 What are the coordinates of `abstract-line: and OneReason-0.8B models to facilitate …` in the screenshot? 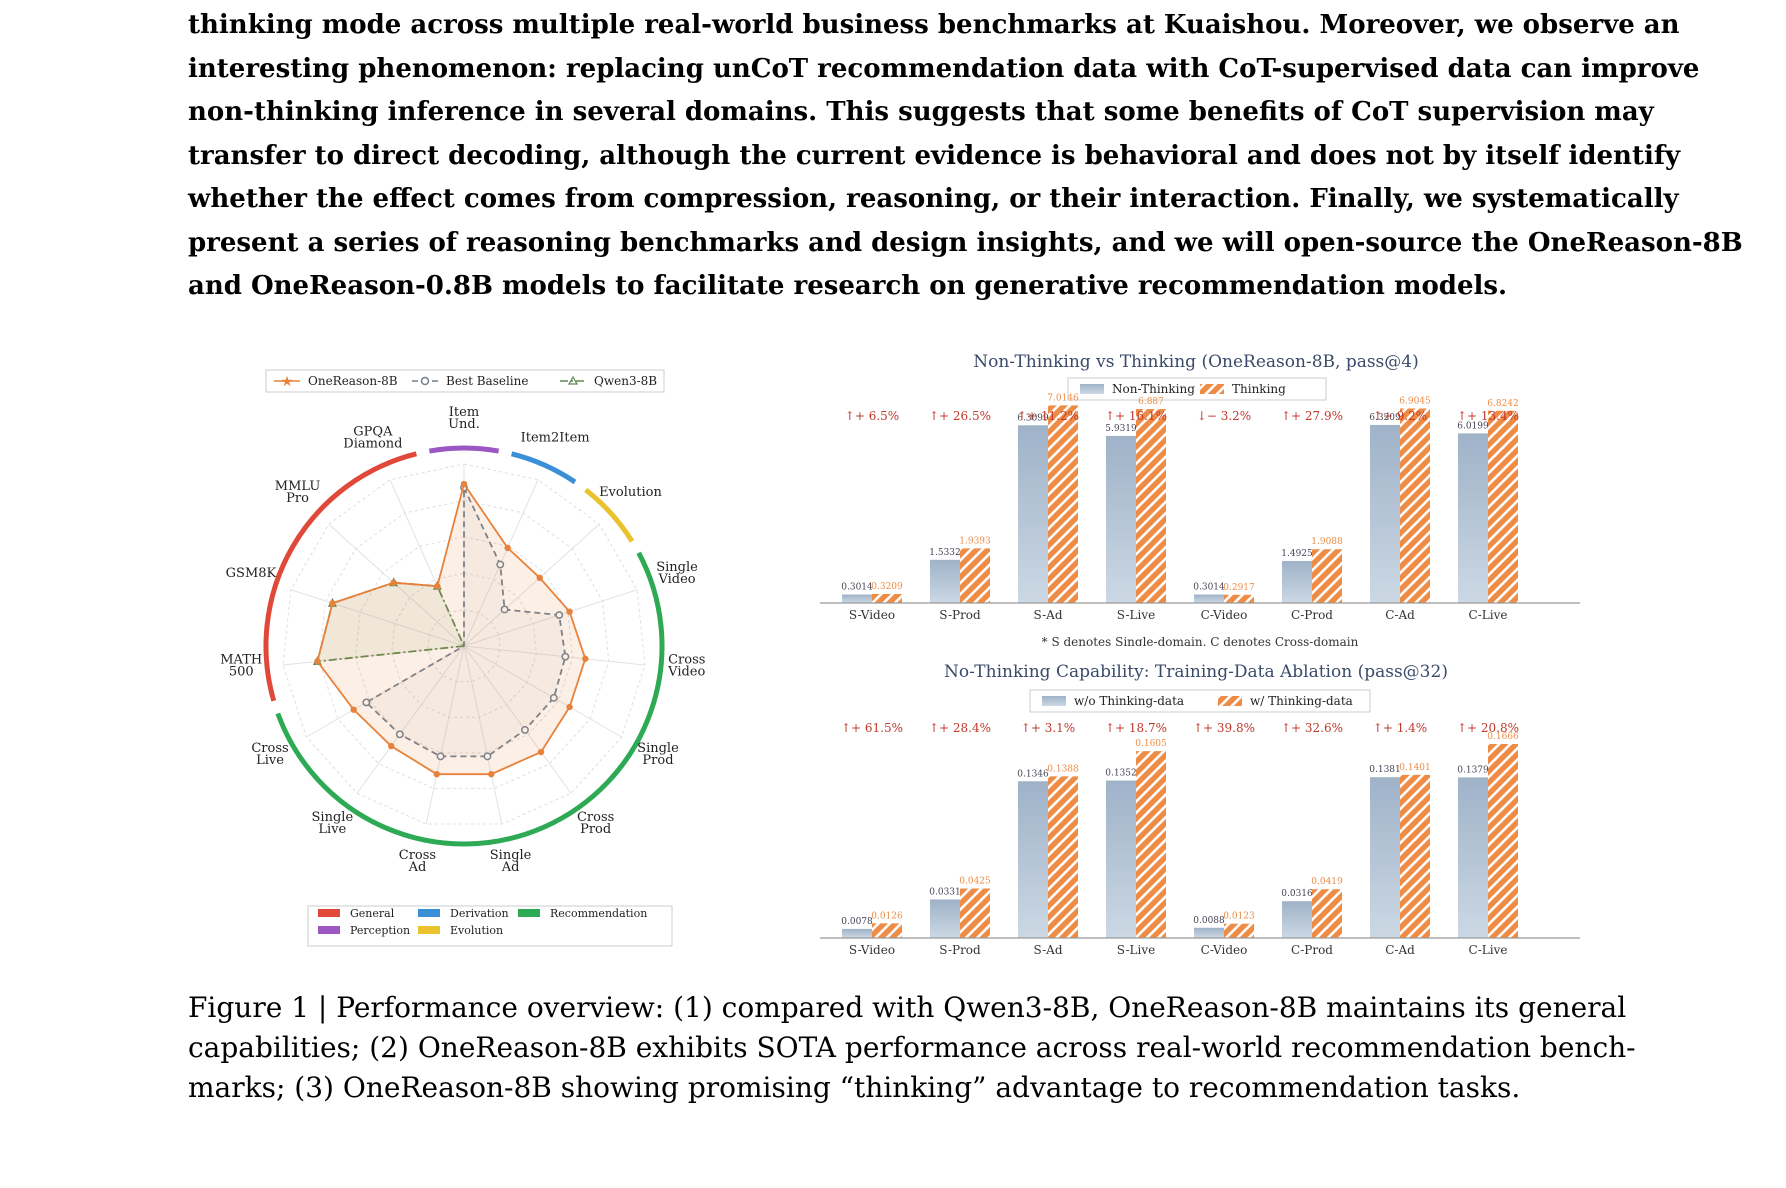 It's located at (848, 286).